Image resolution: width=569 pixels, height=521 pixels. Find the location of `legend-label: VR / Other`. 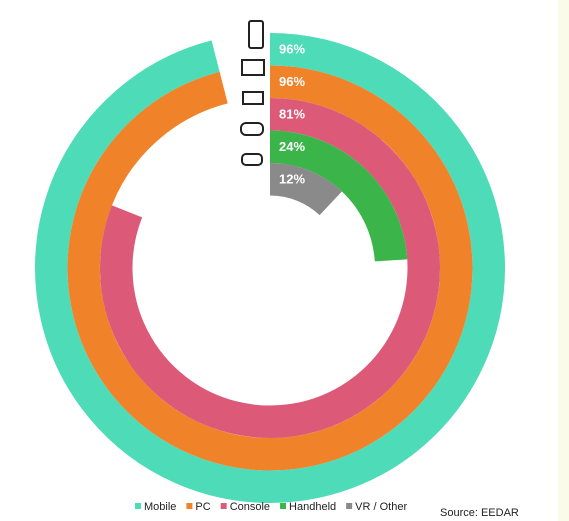

legend-label: VR / Other is located at coordinates (381, 507).